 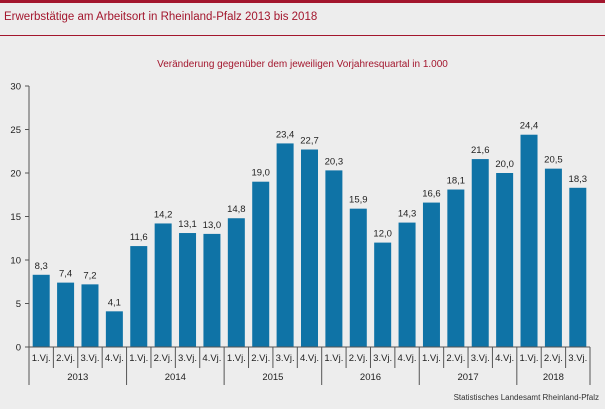 I want to click on y-tick-label: 25, so click(x=15, y=130).